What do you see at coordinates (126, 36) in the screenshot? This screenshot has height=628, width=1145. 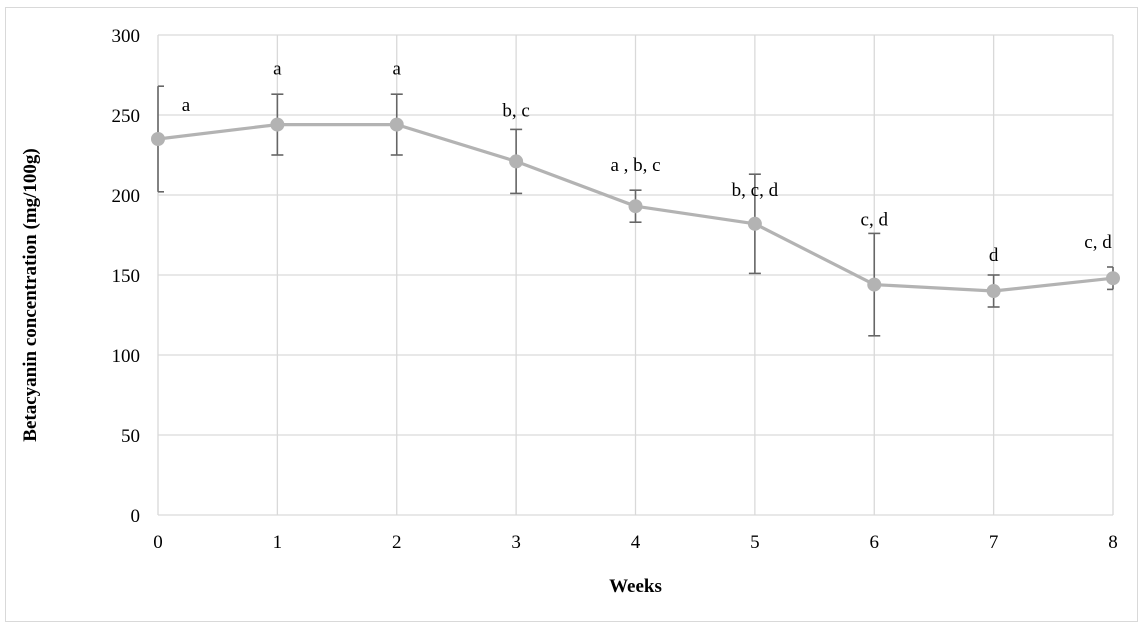 I see `y-tick-label: 300` at bounding box center [126, 36].